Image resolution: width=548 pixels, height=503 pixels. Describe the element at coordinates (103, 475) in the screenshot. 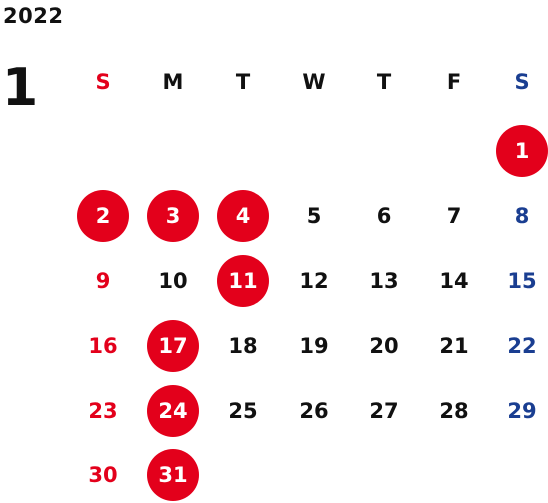

I see `day-cell: 30` at that location.